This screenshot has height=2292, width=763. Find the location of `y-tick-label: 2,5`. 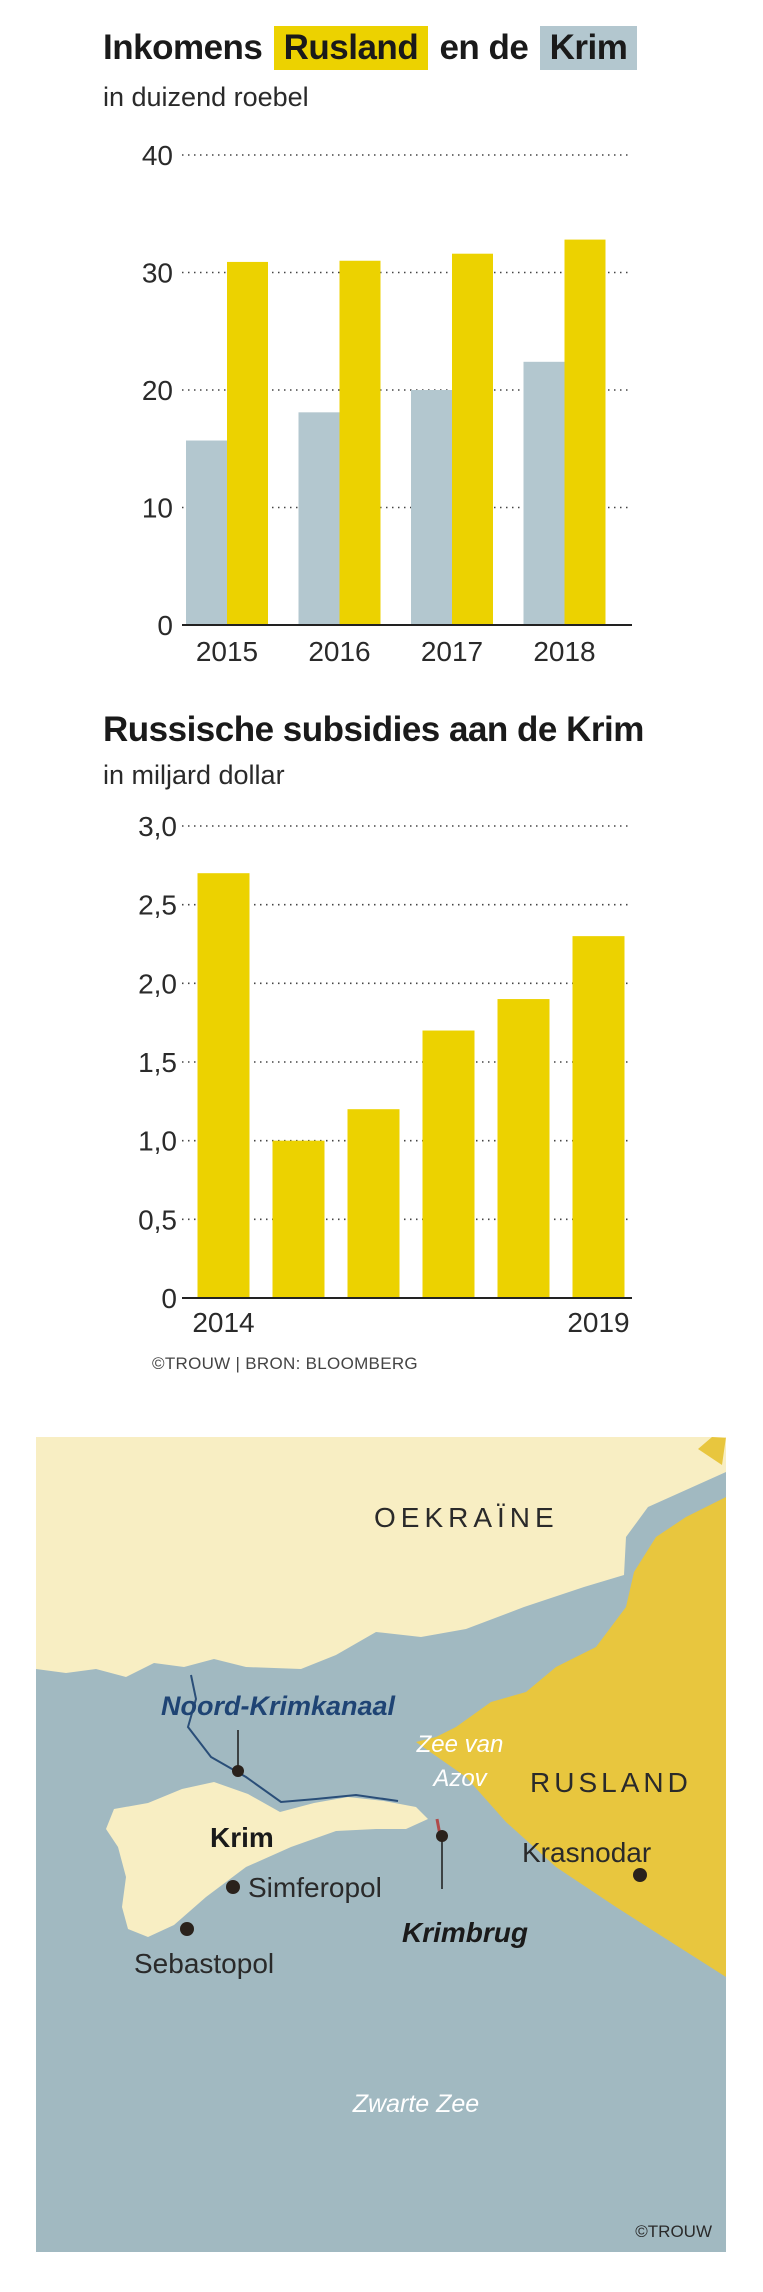

y-tick-label: 2,5 is located at coordinates (157, 905).